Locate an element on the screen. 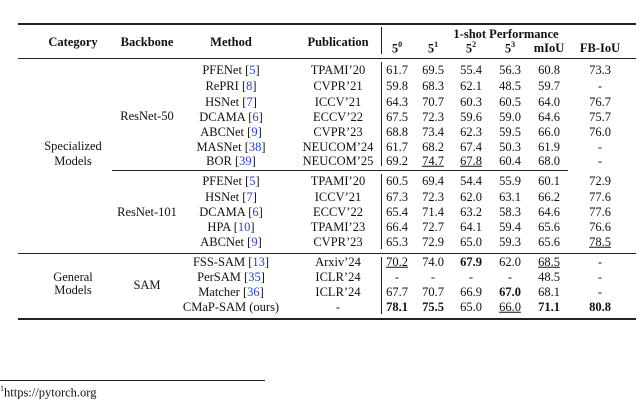 This screenshot has height=412, width=640. metric-cell: 67.5 is located at coordinates (397, 116).